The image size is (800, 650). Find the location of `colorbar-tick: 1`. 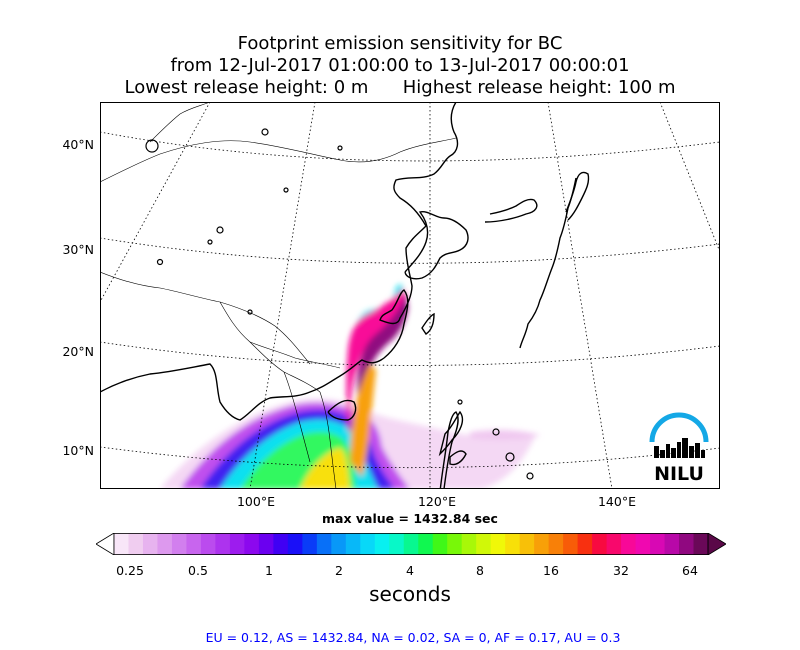

colorbar-tick: 1 is located at coordinates (269, 570).